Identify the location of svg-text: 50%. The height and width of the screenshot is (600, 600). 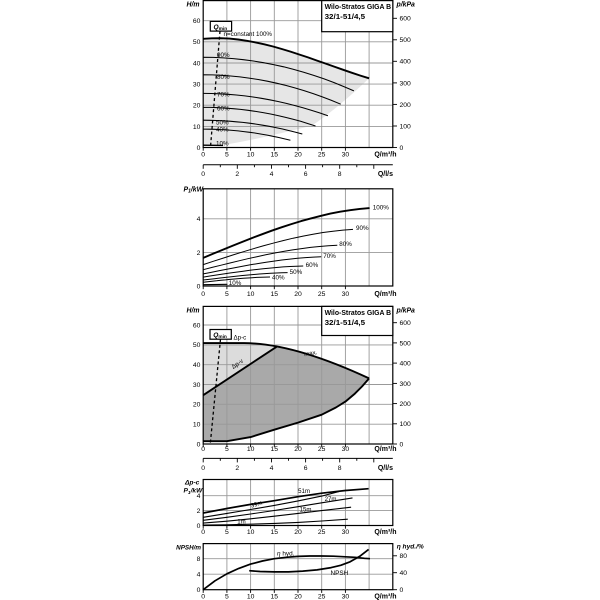
(296, 272).